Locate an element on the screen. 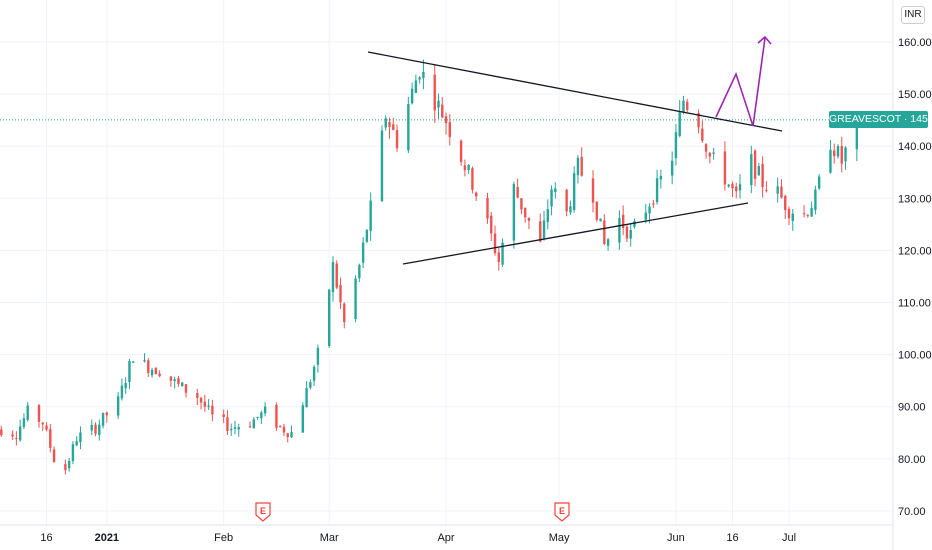  y-tick-label: 120.00 is located at coordinates (915, 251).